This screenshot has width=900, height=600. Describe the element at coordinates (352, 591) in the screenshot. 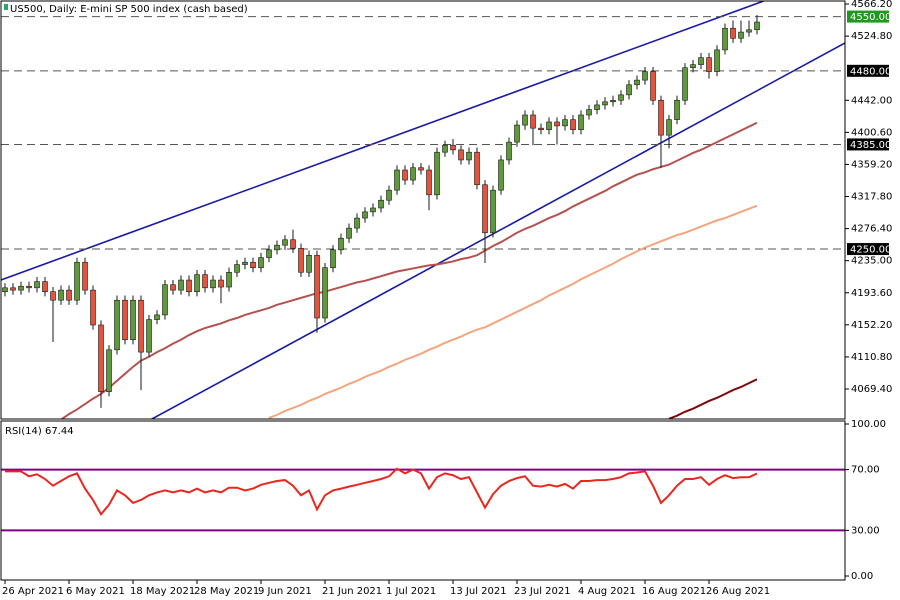

I see `x-tick-label: 21 Jun 2021` at that location.